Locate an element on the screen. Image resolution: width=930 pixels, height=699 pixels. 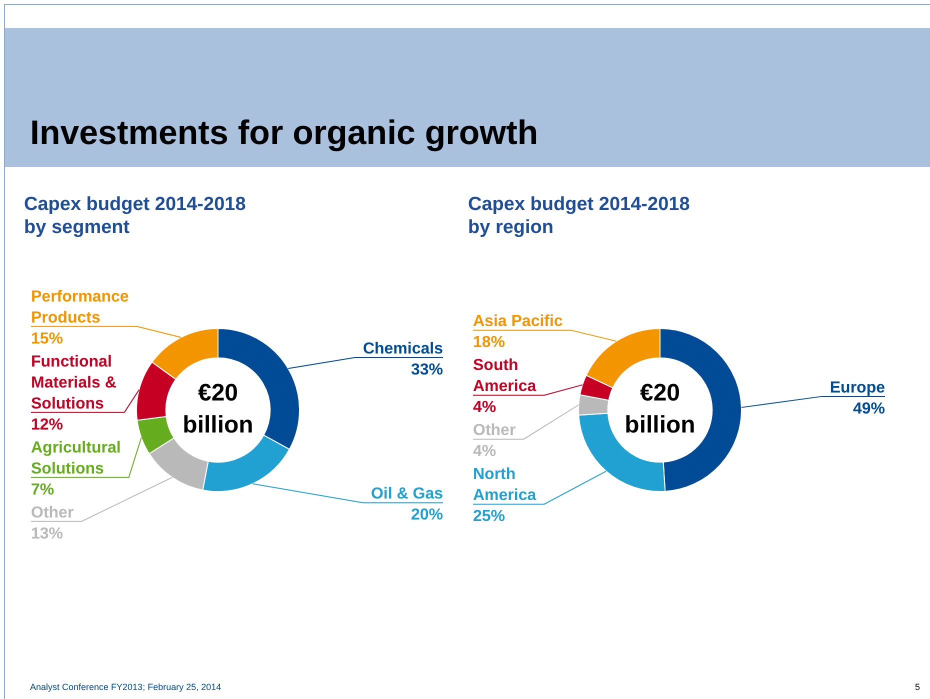
slice-label: Agricultural Solutions is located at coordinates (76, 458).